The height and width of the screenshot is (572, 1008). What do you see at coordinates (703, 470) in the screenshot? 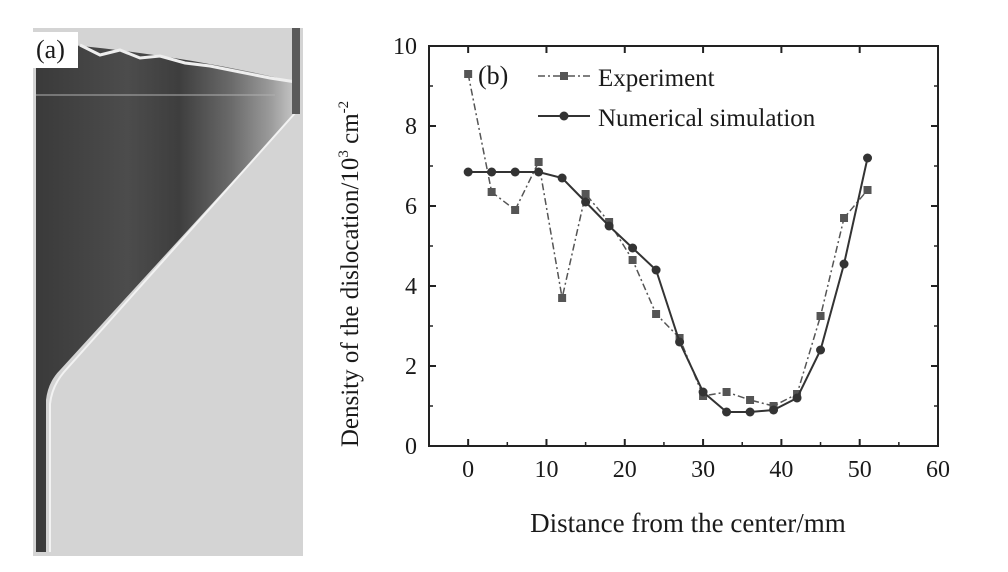
I see `x-tick-label: 30` at bounding box center [703, 470].